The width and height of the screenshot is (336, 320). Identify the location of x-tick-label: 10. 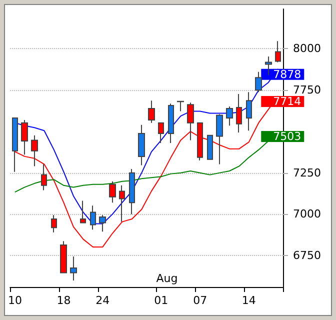
(15, 300).